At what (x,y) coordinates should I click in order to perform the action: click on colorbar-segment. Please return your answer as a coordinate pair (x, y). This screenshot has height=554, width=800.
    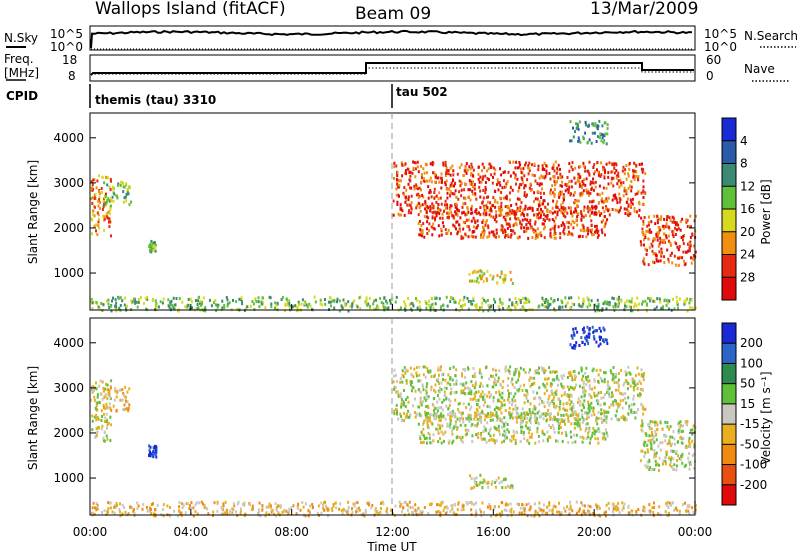
    Looking at the image, I should click on (729, 495).